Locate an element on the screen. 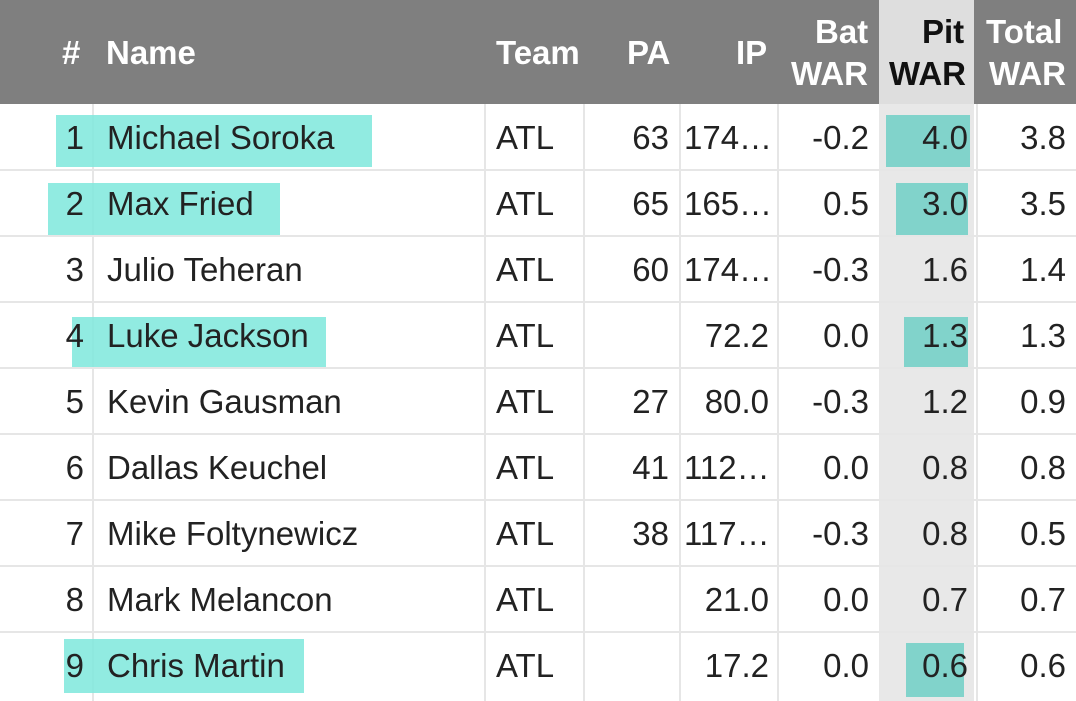  bat-war-header-line1: Bat is located at coordinates (842, 31).